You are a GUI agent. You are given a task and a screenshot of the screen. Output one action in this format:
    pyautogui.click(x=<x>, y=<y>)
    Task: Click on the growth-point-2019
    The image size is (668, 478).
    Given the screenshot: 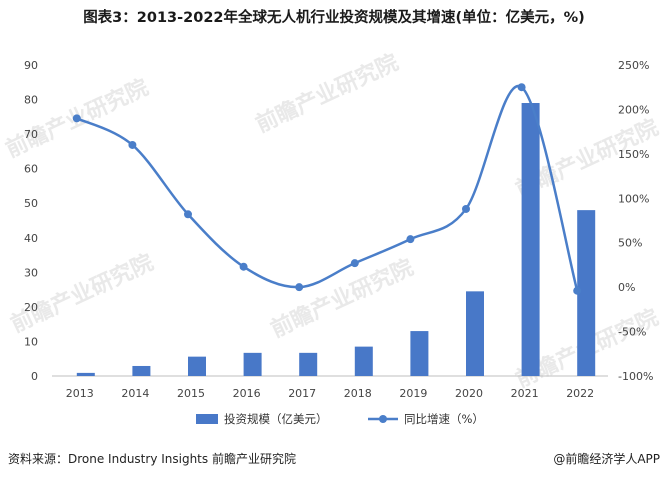 What is the action you would take?
    pyautogui.click(x=410, y=239)
    